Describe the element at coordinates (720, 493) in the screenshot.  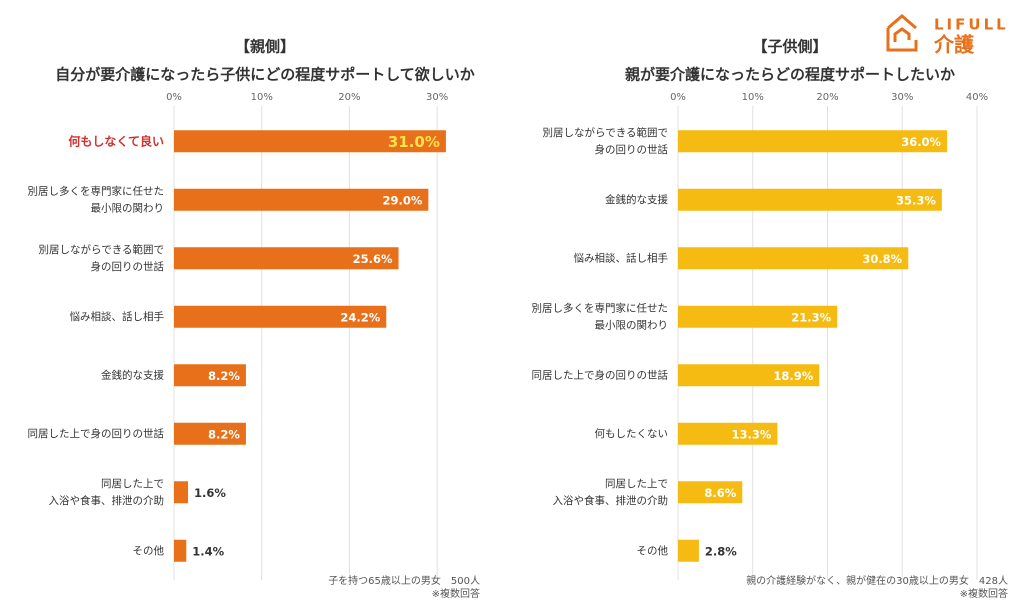
I see `value-label: 8.6%` at that location.